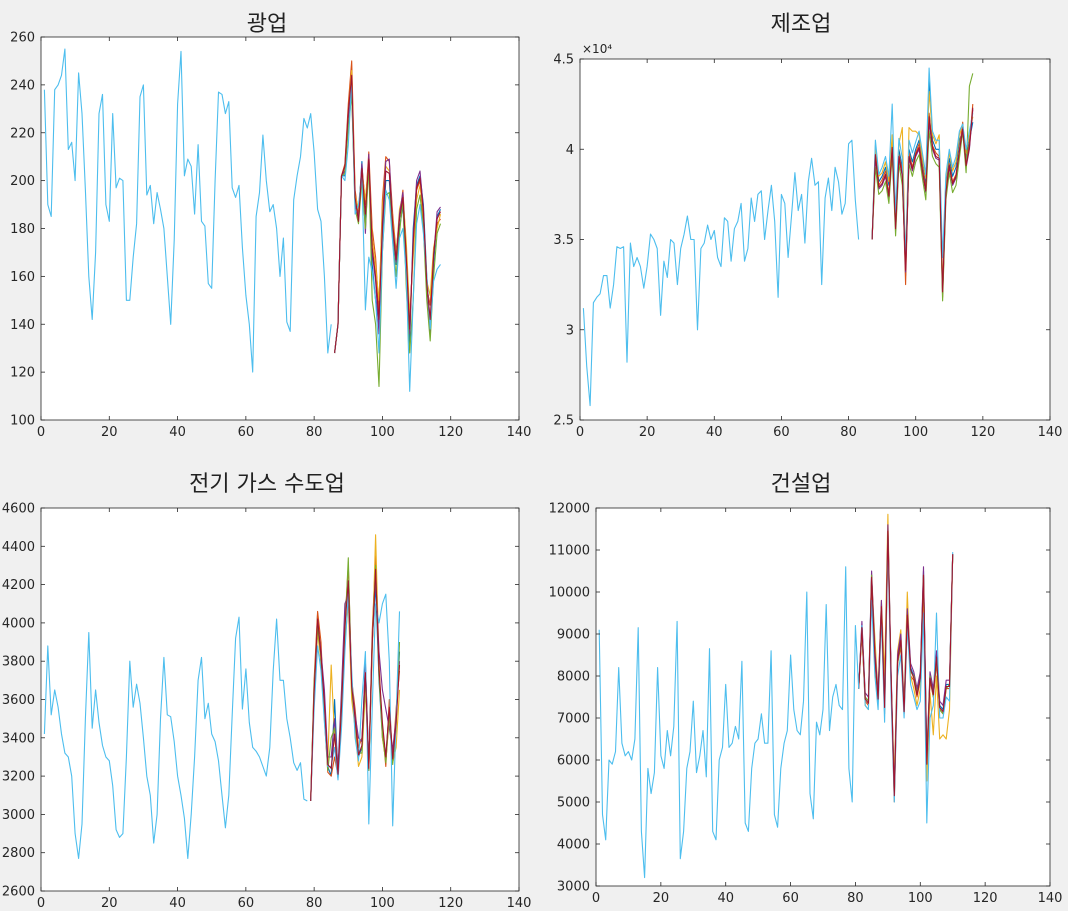 This screenshot has height=911, width=1068. What do you see at coordinates (22, 373) in the screenshot?
I see `y-tick-label: 120` at bounding box center [22, 373].